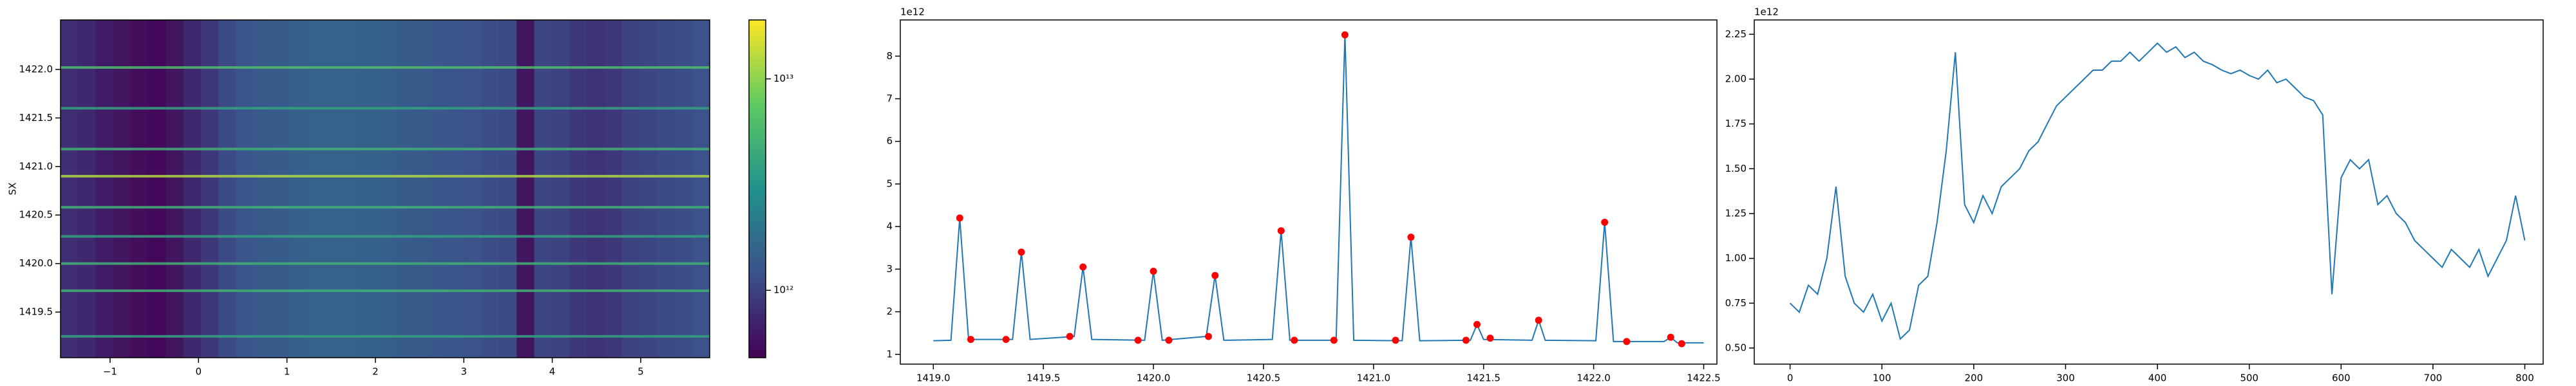  What do you see at coordinates (641, 372) in the screenshot?
I see `x-tick-label: 5` at bounding box center [641, 372].